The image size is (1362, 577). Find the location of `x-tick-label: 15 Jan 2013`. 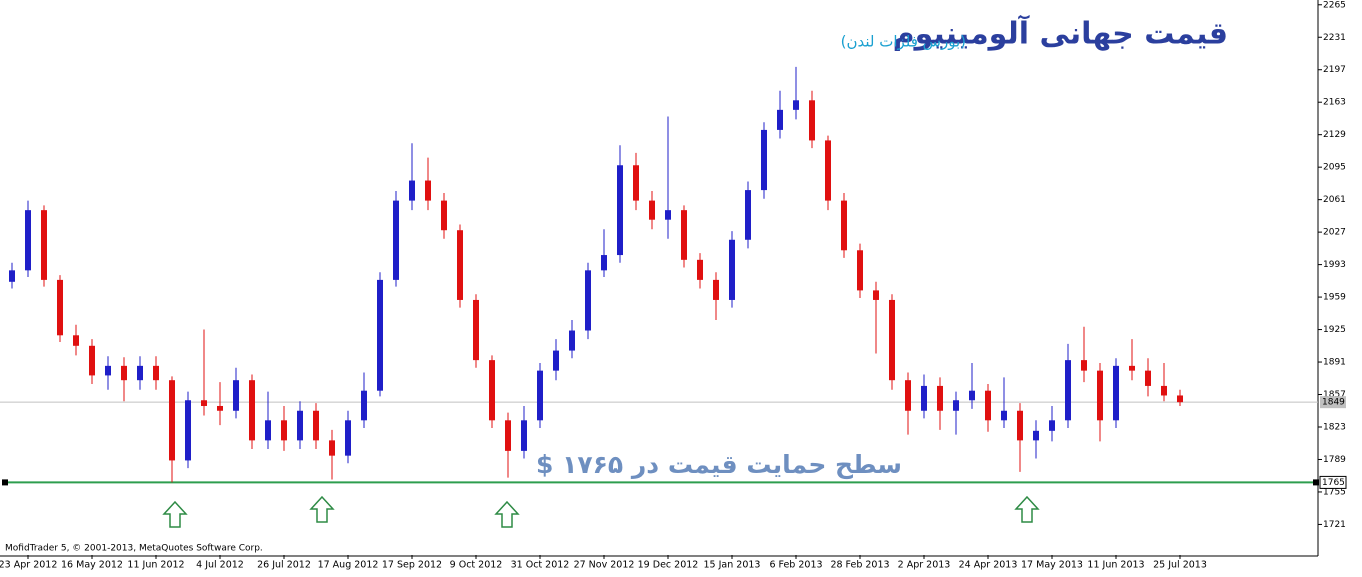

x-tick-label: 15 Jan 2013 is located at coordinates (732, 565).